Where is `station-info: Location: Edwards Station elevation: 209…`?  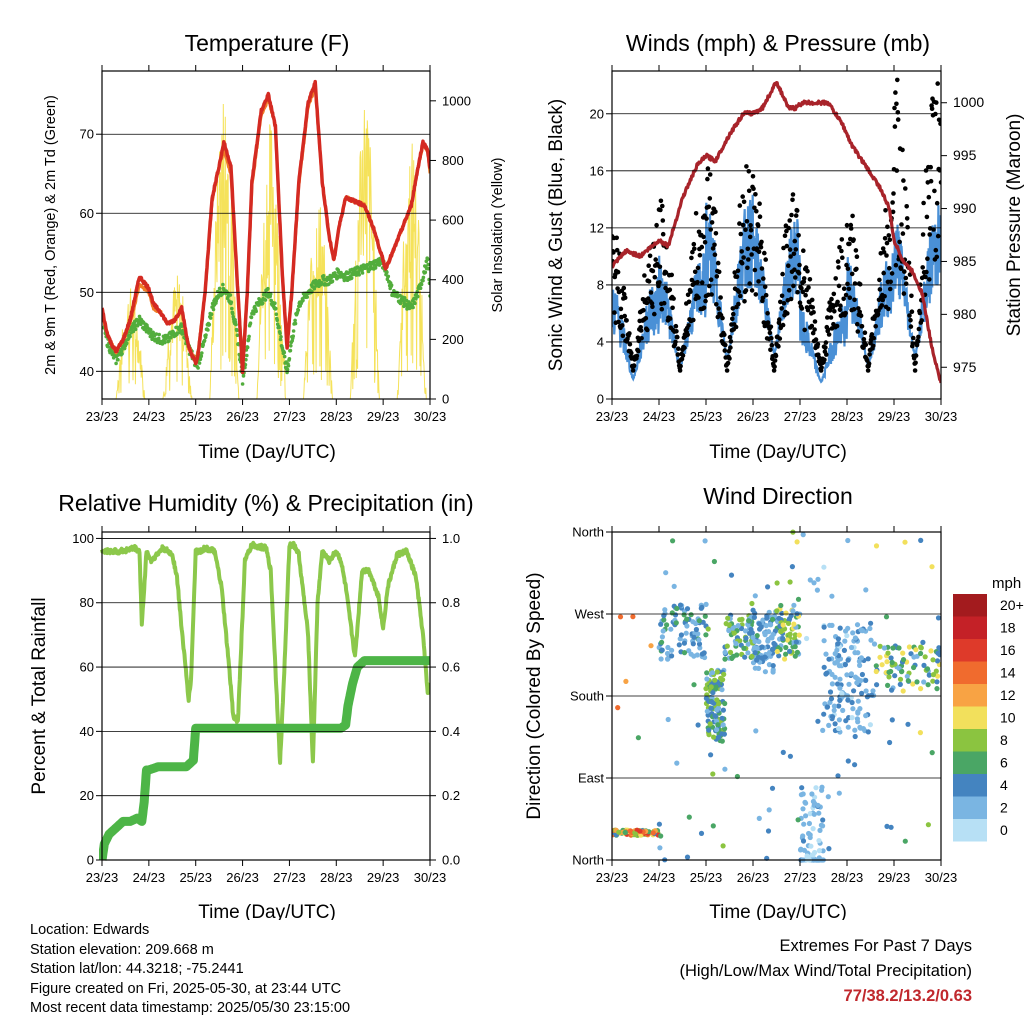 station-info: Location: Edwards Station elevation: 209… is located at coordinates (190, 970).